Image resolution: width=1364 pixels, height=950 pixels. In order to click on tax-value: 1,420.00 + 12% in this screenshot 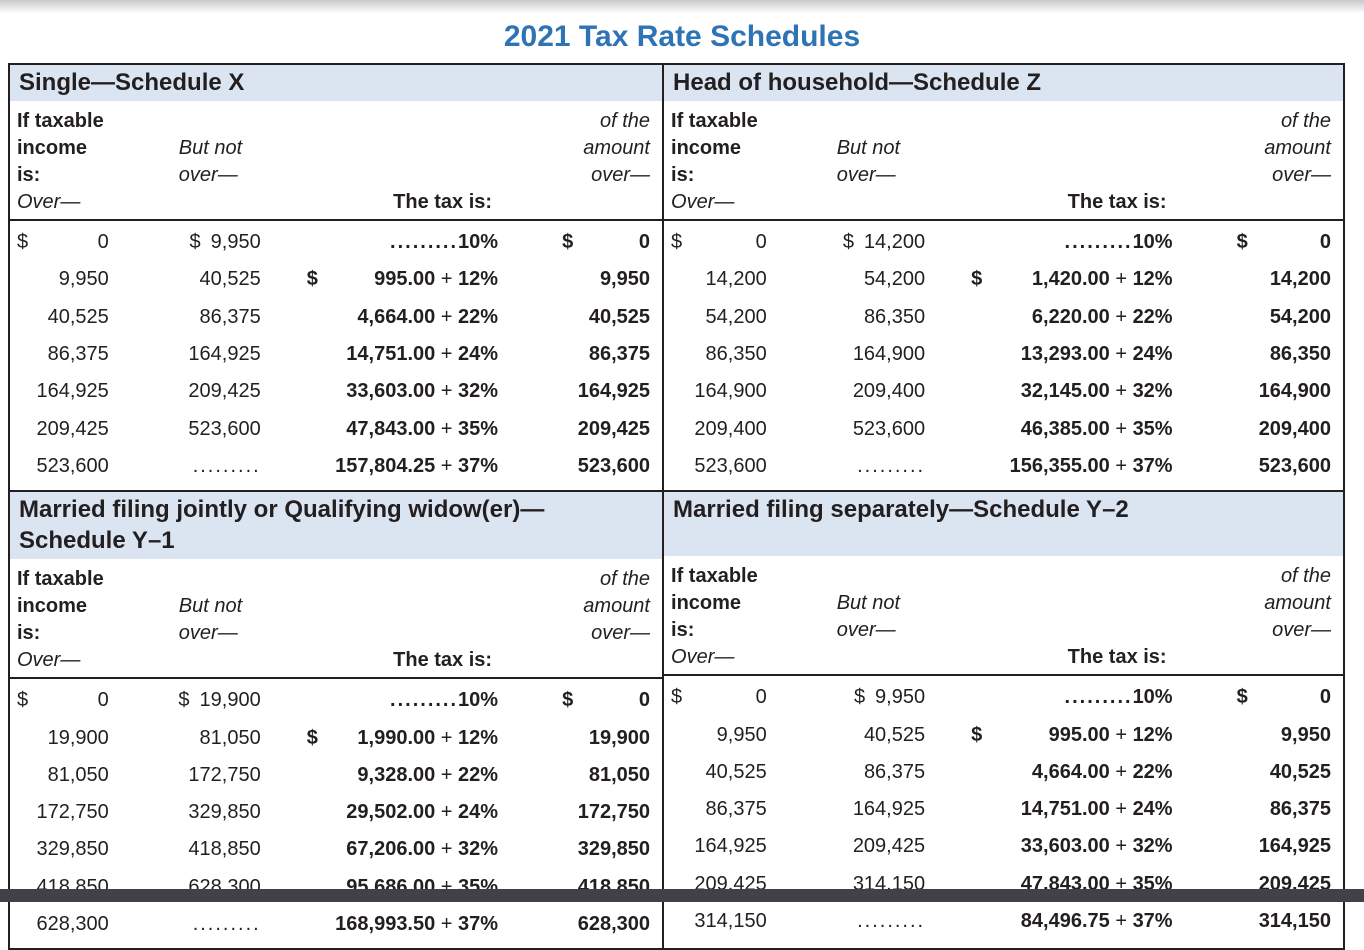, I will do `click(1102, 279)`.